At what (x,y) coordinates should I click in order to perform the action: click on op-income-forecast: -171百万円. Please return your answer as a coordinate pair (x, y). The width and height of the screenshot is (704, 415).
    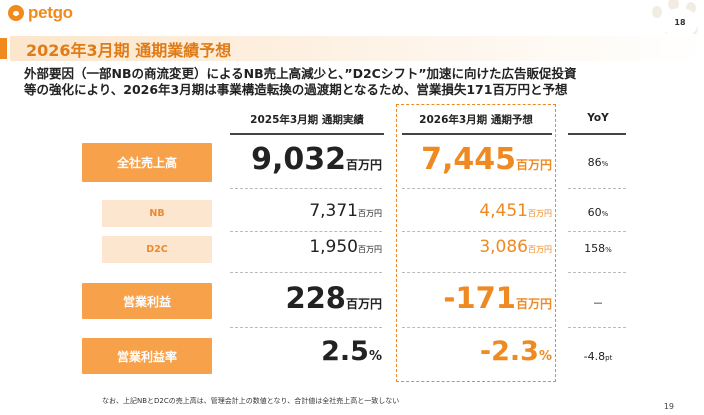
    Looking at the image, I should click on (476, 298).